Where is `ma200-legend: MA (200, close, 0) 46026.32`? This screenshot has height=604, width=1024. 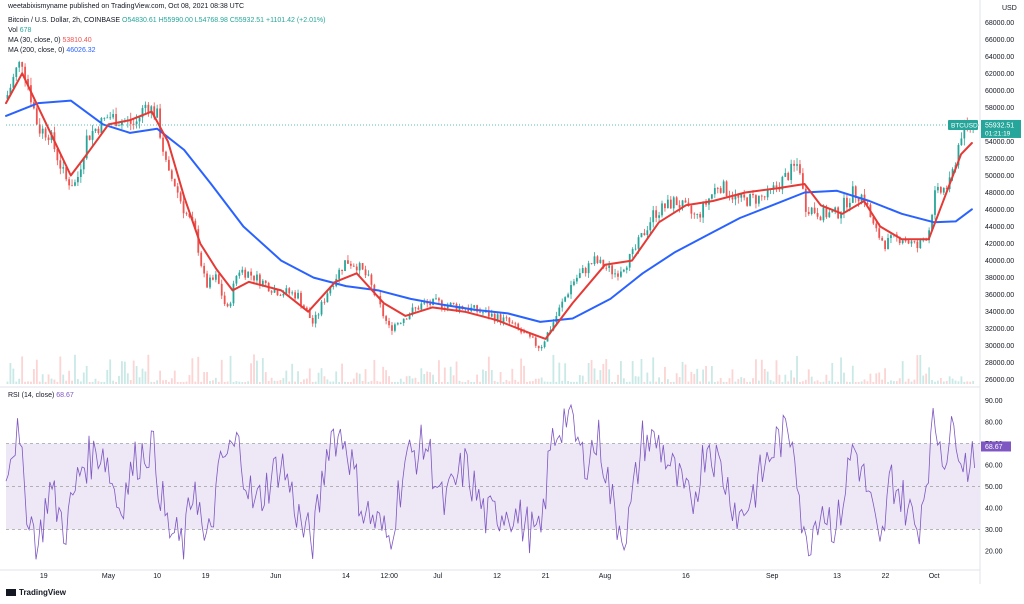 ma200-legend: MA (200, close, 0) 46026.32 is located at coordinates (52, 50).